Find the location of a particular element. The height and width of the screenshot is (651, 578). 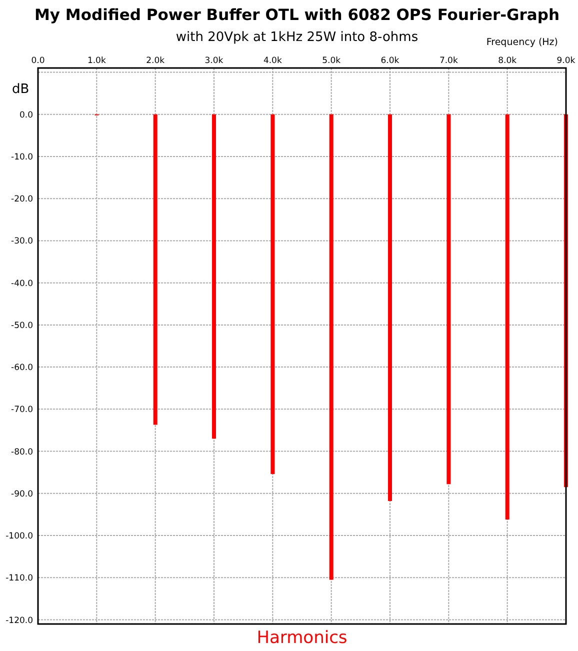

x-tick-label: 1.0k is located at coordinates (96, 61).